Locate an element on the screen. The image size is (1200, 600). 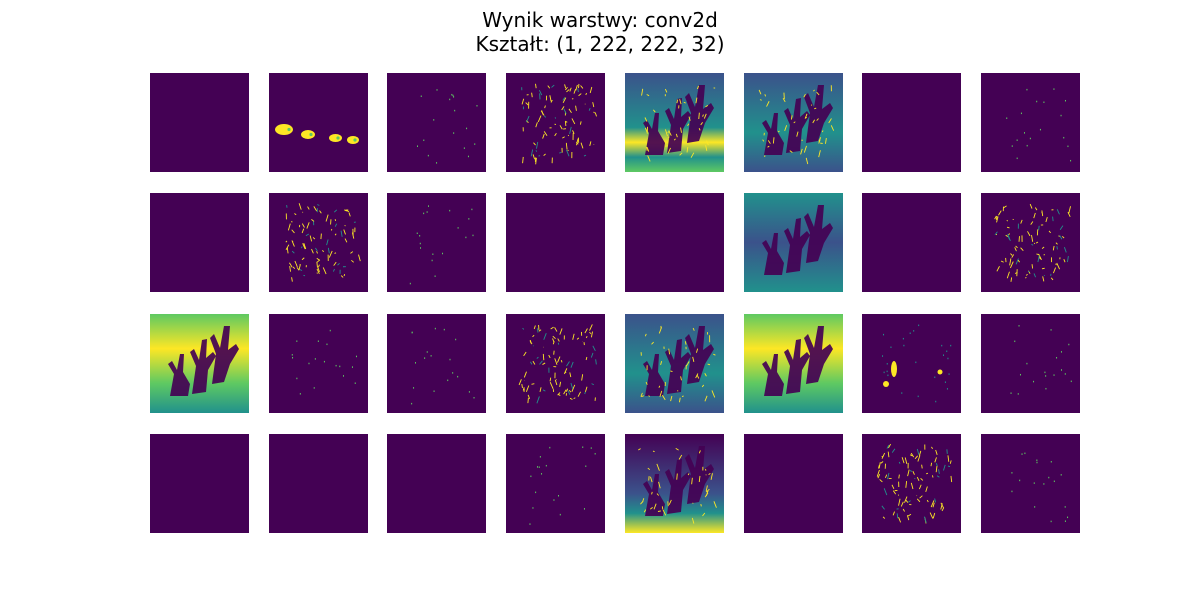
figure-title-line2: Kształt: (1, 222, 222, 32) is located at coordinates (600, 44).